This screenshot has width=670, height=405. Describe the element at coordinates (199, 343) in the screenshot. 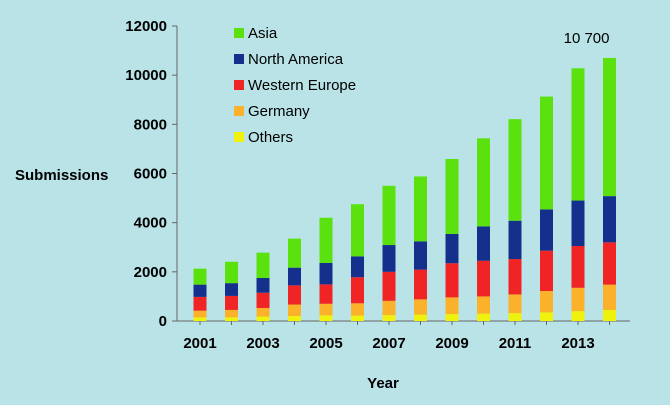

I see `x-tick-label: 2001` at that location.